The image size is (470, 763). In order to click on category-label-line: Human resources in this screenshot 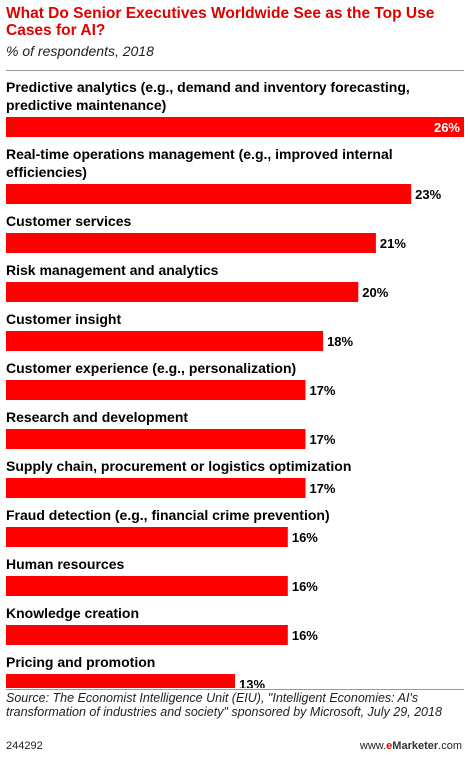, I will do `click(65, 564)`.